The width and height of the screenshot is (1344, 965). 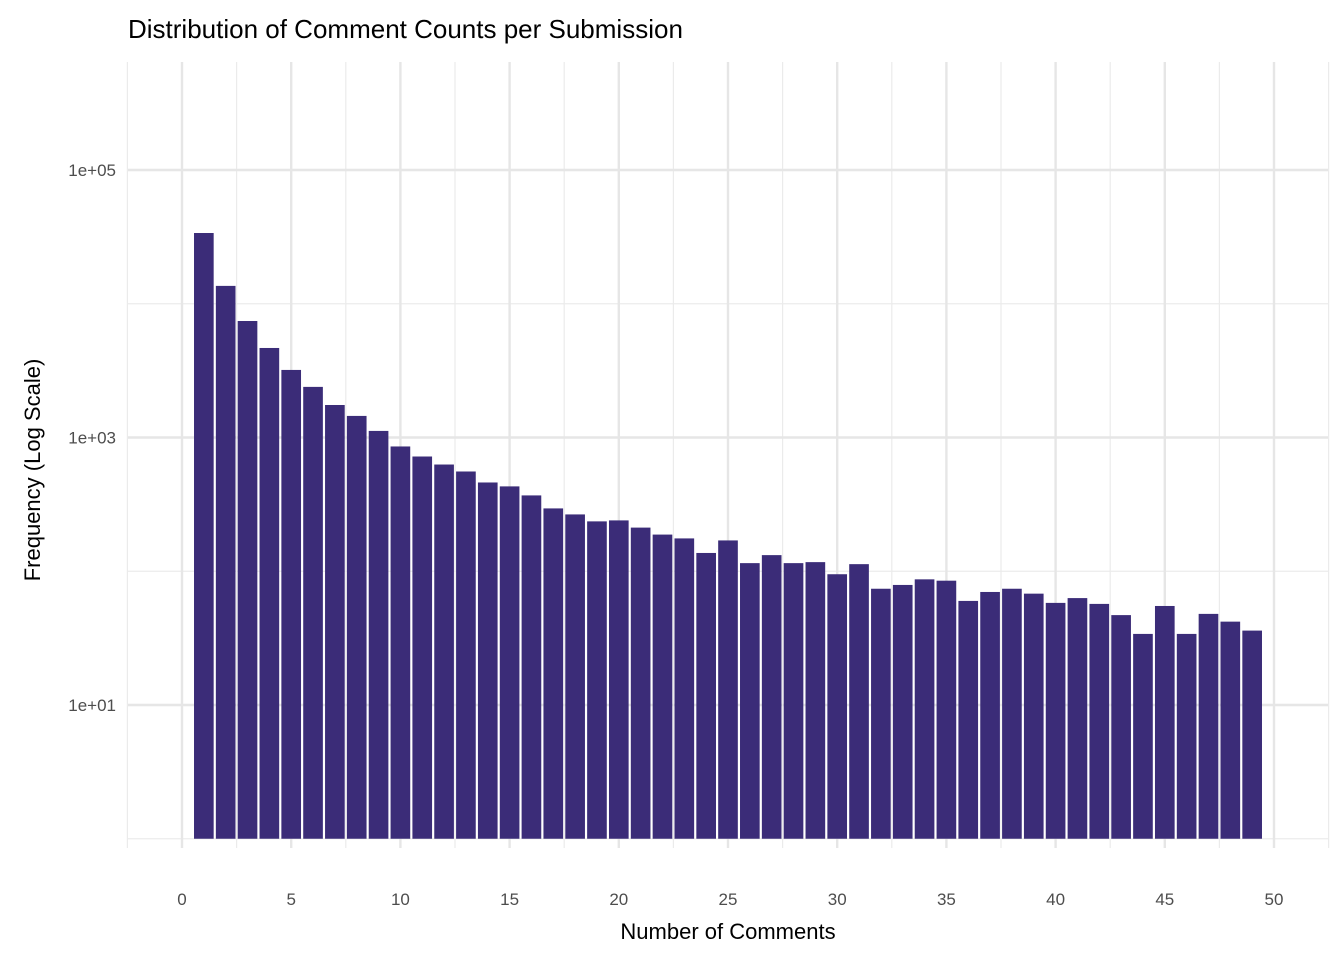 I want to click on x-tick-label: 40, so click(x=1055, y=899).